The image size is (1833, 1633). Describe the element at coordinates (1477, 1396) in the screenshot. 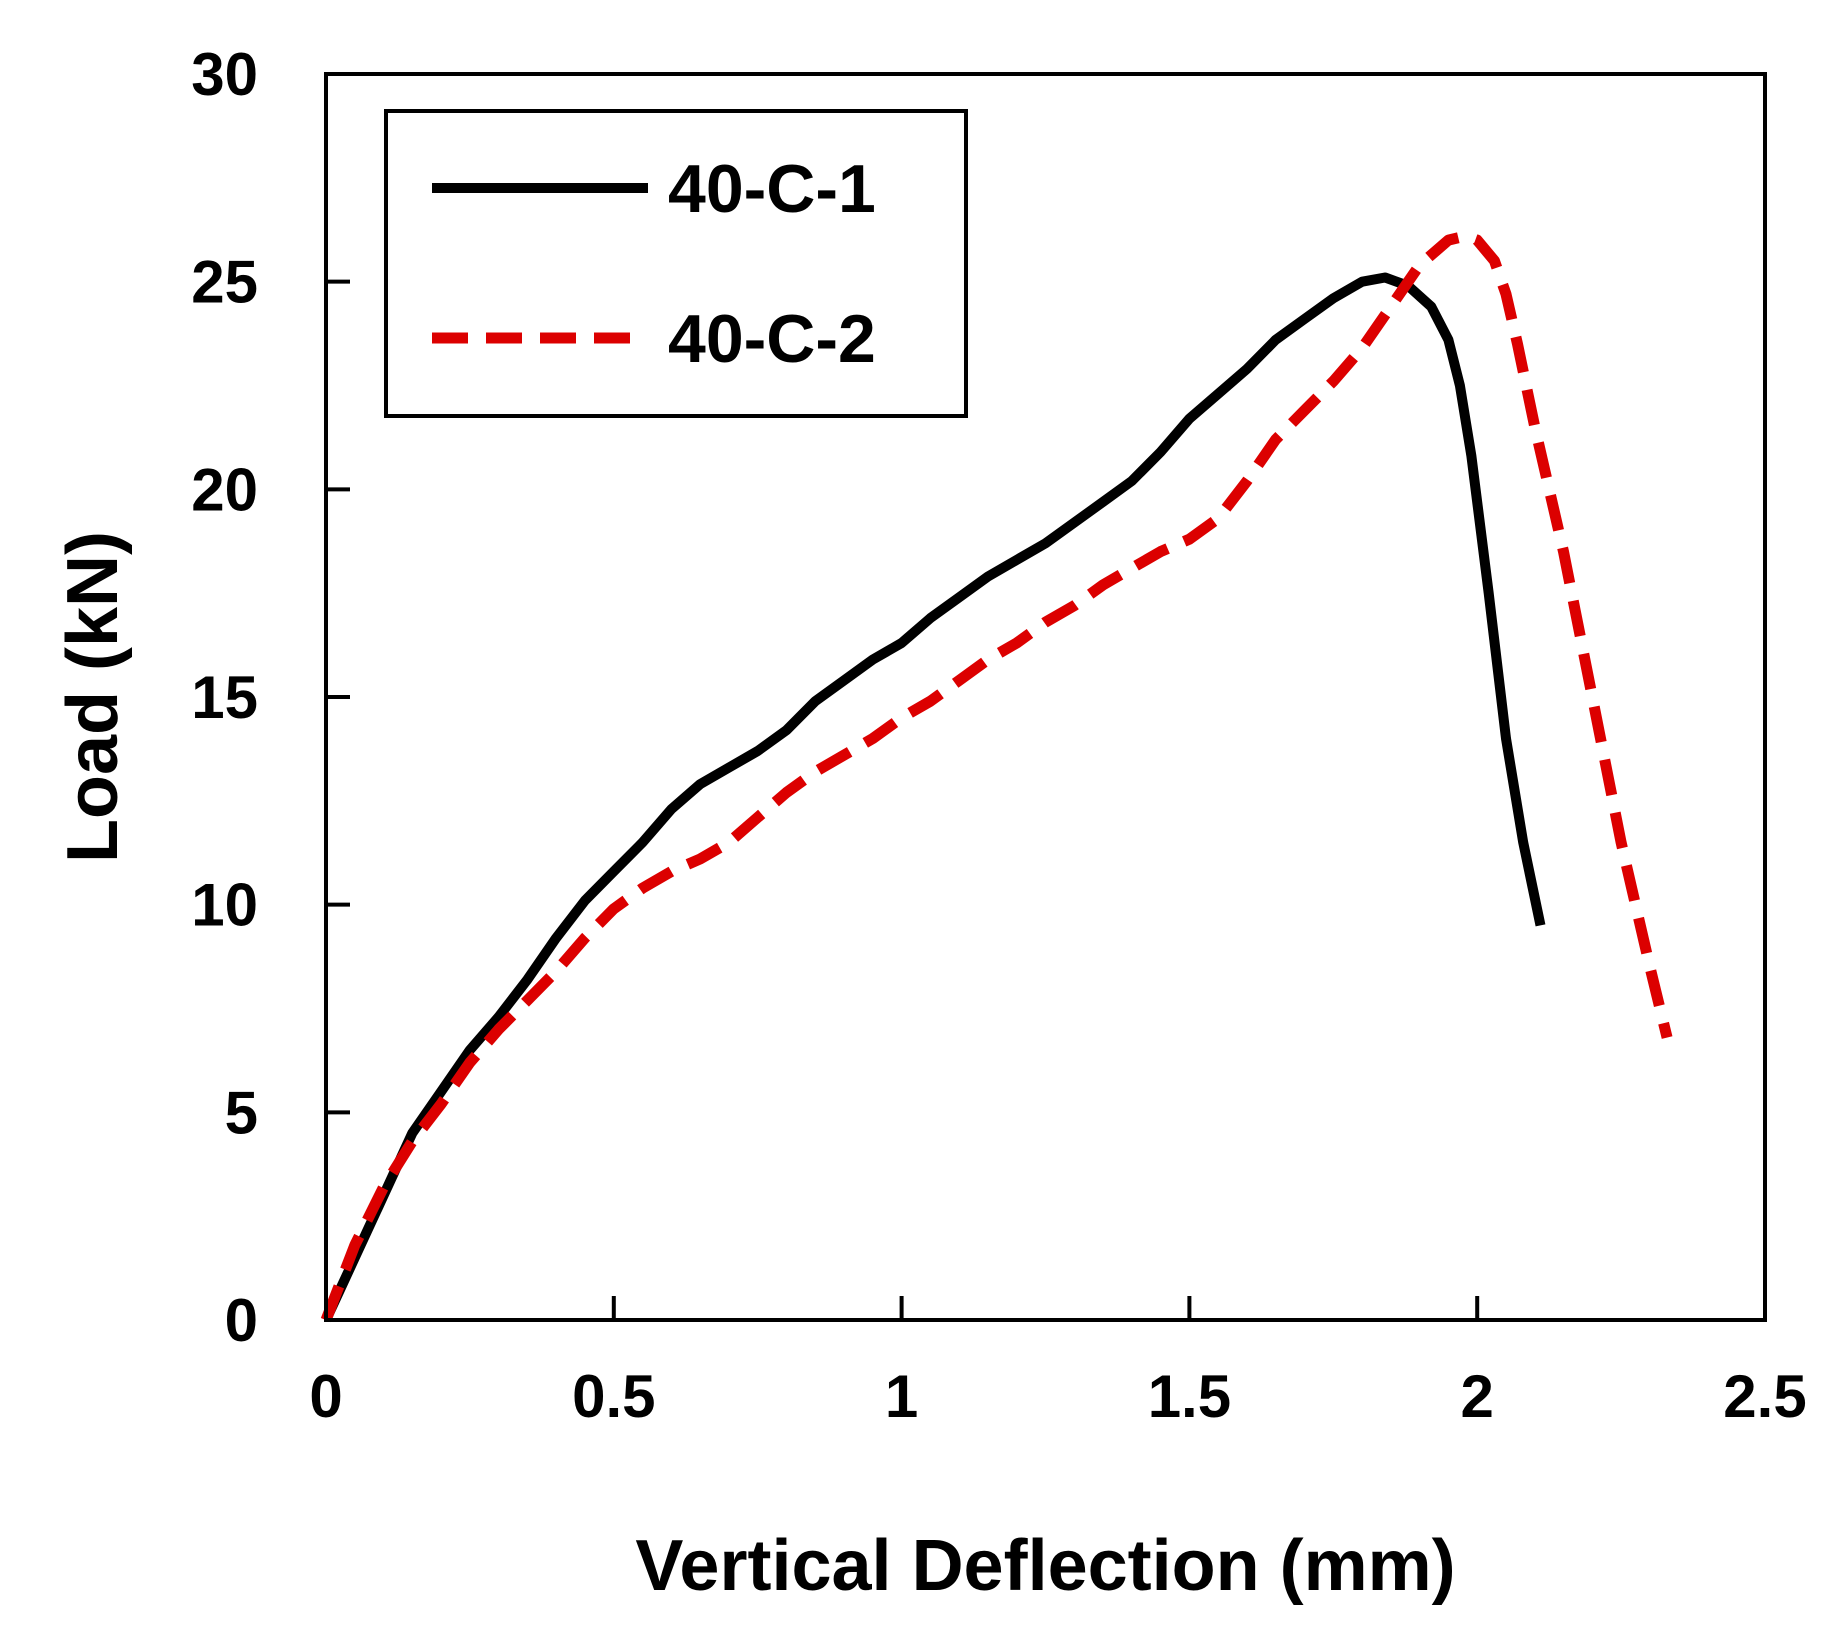

I see `x-tick-label: 2` at that location.